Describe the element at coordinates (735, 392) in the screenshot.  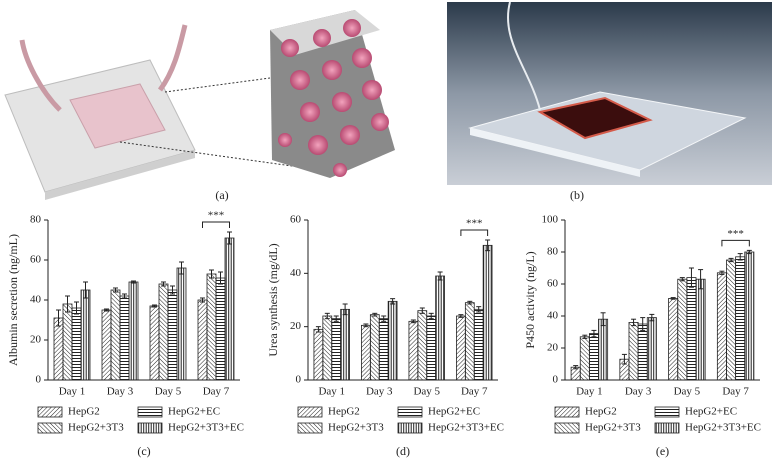
I see `x-tick-label: Day 7` at that location.